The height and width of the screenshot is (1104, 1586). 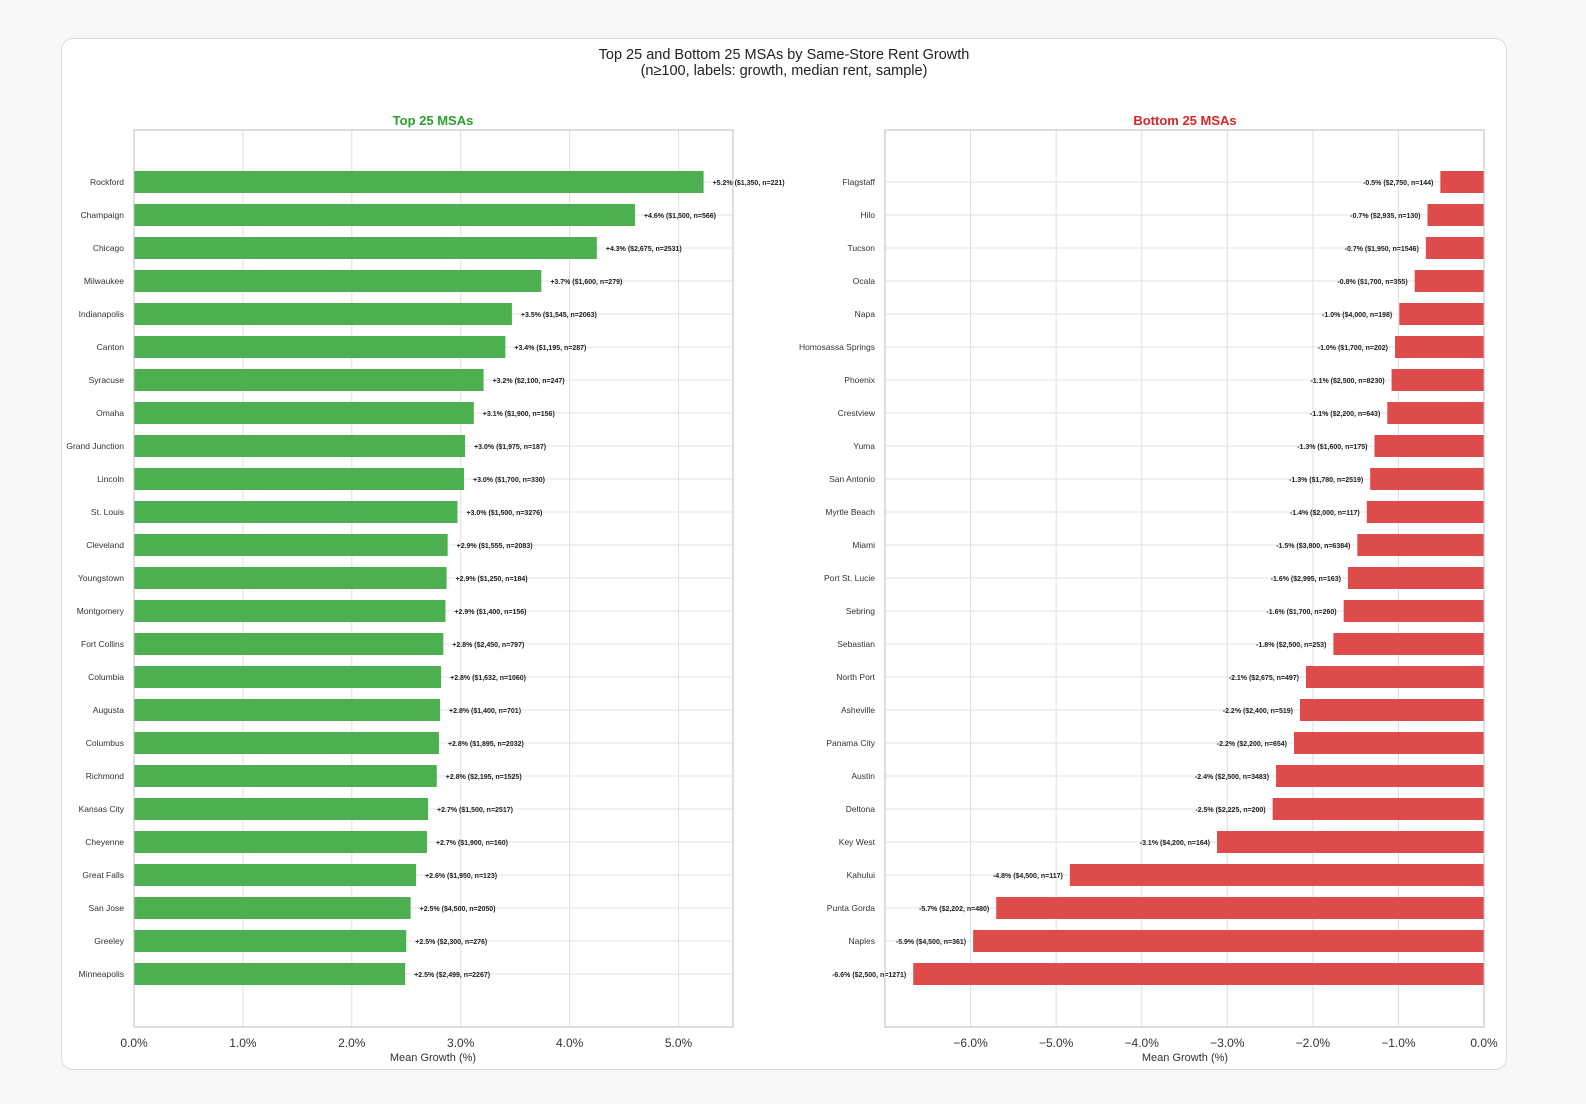 I want to click on bar-data-label: -2.1% ($2,675, n=497), so click(x=1264, y=678).